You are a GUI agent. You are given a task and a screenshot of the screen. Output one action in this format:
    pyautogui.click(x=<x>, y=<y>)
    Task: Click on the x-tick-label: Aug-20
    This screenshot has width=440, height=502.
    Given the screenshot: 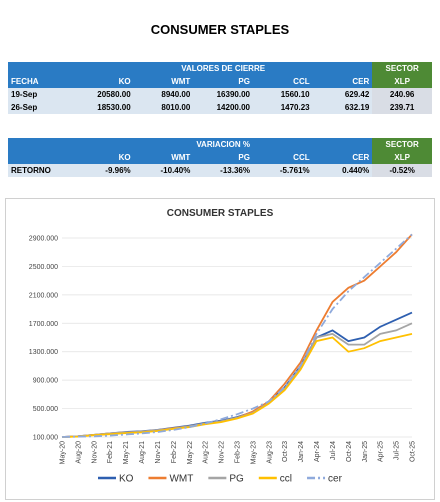 What is the action you would take?
    pyautogui.click(x=78, y=452)
    